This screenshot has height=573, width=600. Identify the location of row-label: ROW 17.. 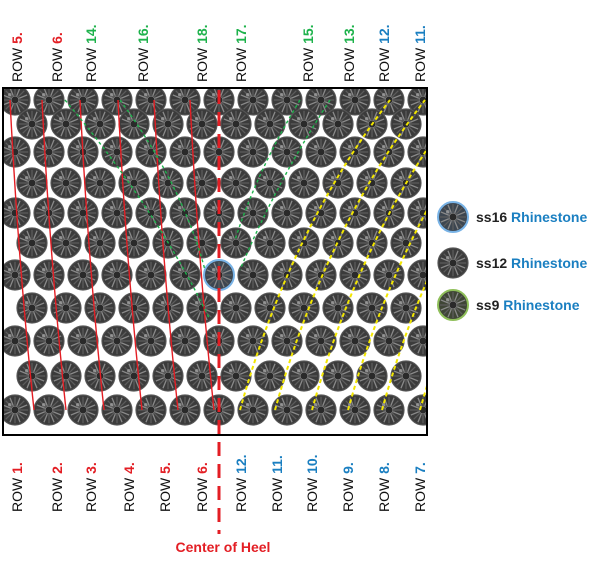
(241, 53).